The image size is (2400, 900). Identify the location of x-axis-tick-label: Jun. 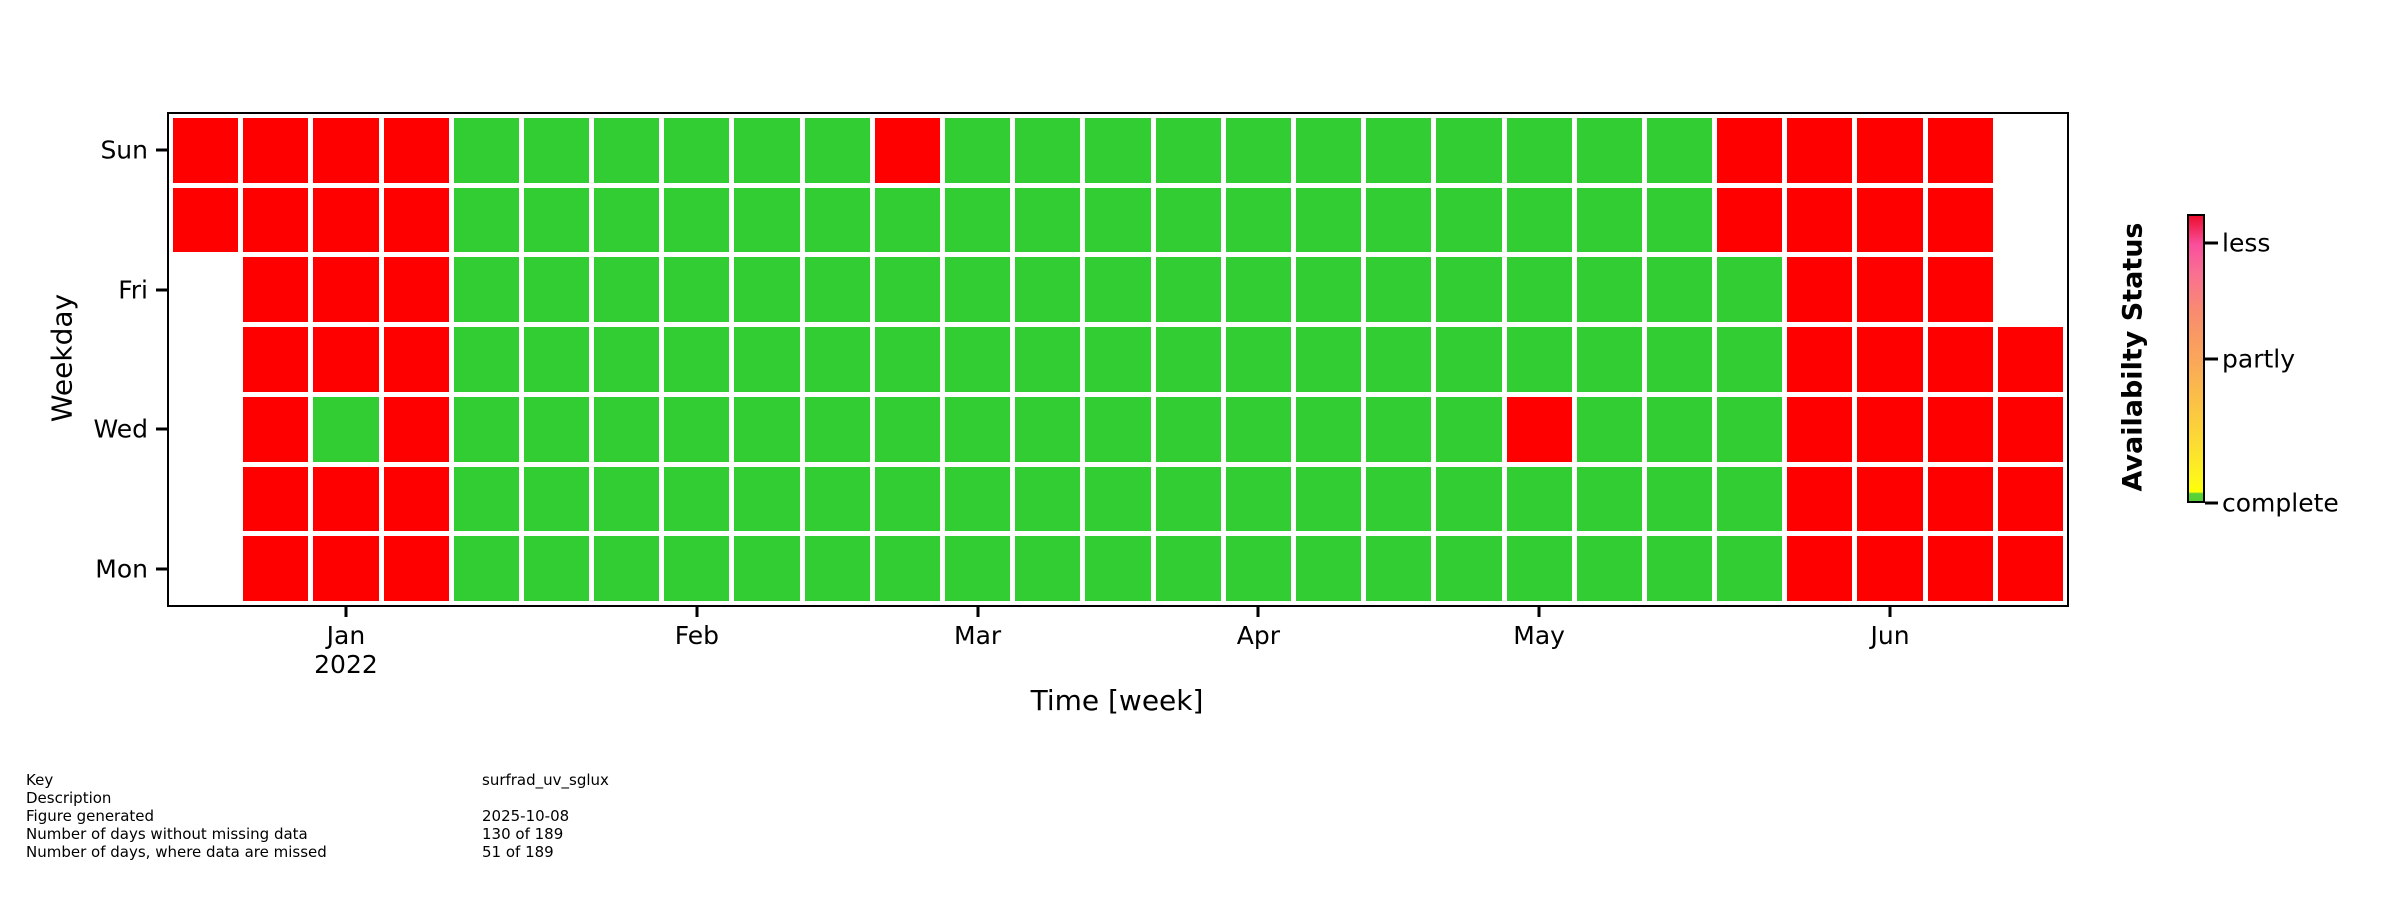
(1890, 635).